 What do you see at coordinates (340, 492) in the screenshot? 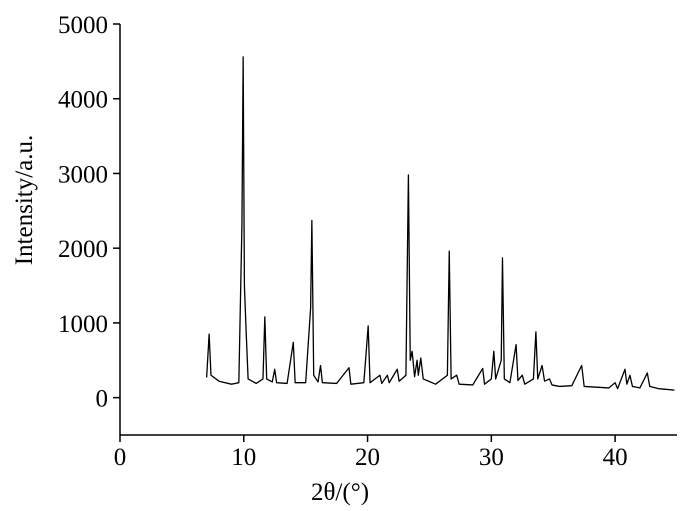
I see `x-axis-label: 2θ/(°)` at bounding box center [340, 492].